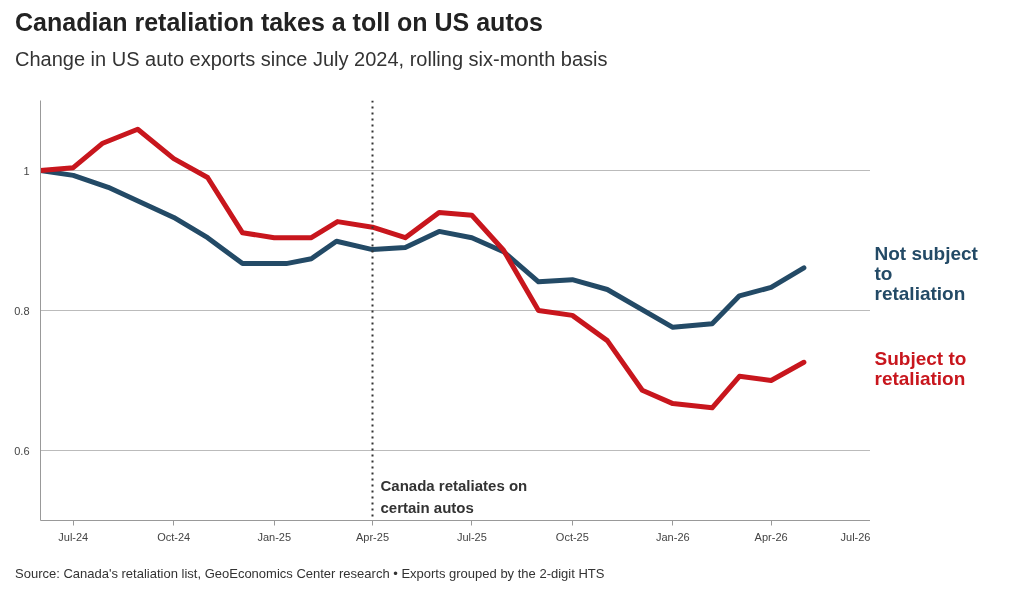 This screenshot has height=590, width=1020. Describe the element at coordinates (73, 536) in the screenshot. I see `x-tick-label: Jul-24` at that location.